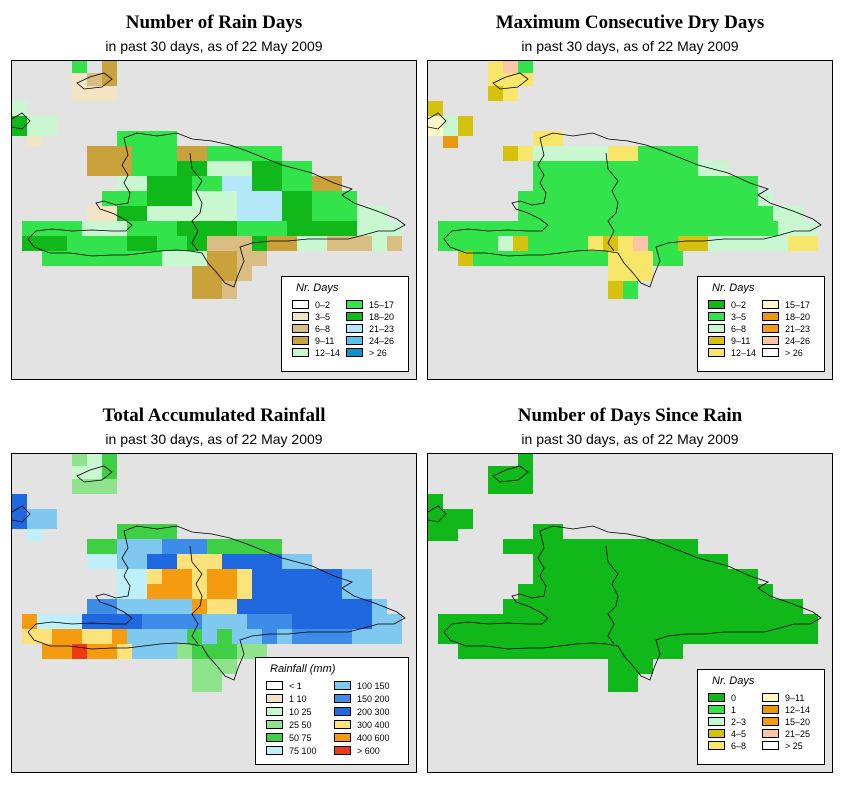 The image size is (853, 793). I want to click on legend-item: 24–26, so click(786, 340).